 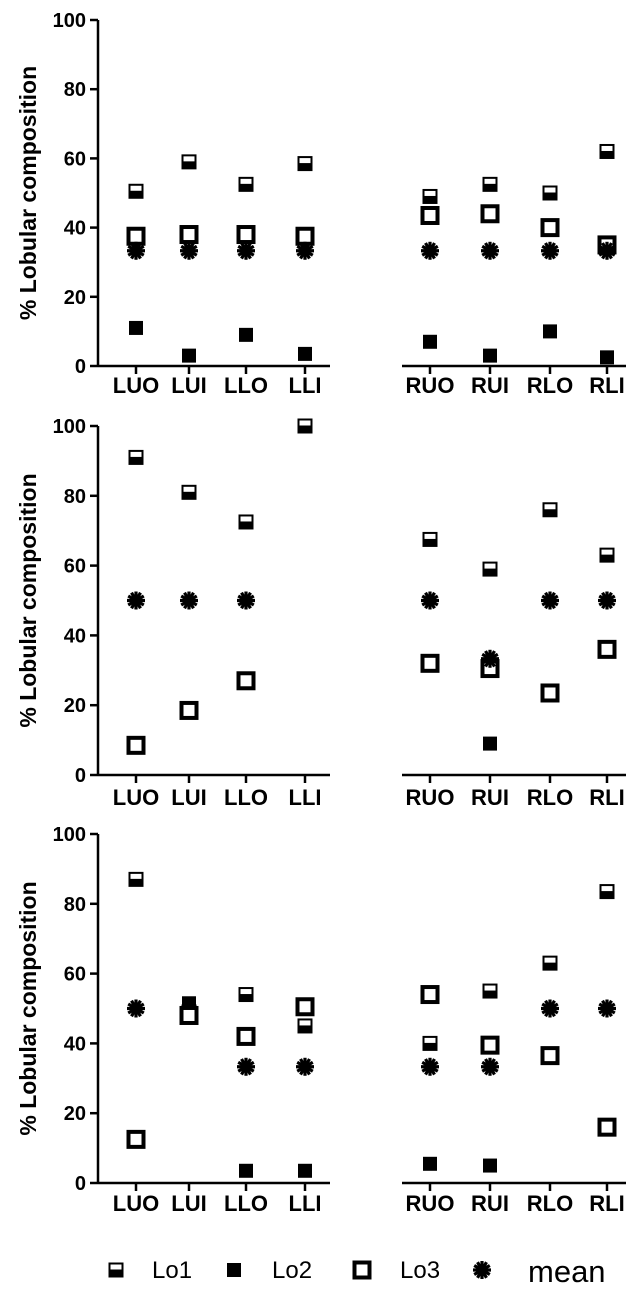 I want to click on legend-marker-lo1, so click(x=116, y=1270).